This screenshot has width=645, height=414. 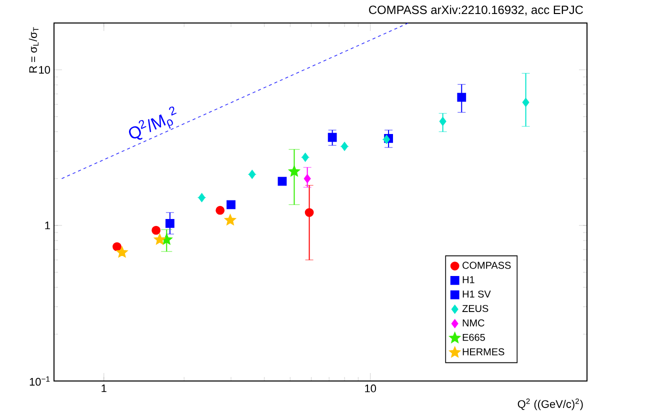 I want to click on annotation: Q$^{2}$/M$_{ρ}$2, so click(x=152, y=123).